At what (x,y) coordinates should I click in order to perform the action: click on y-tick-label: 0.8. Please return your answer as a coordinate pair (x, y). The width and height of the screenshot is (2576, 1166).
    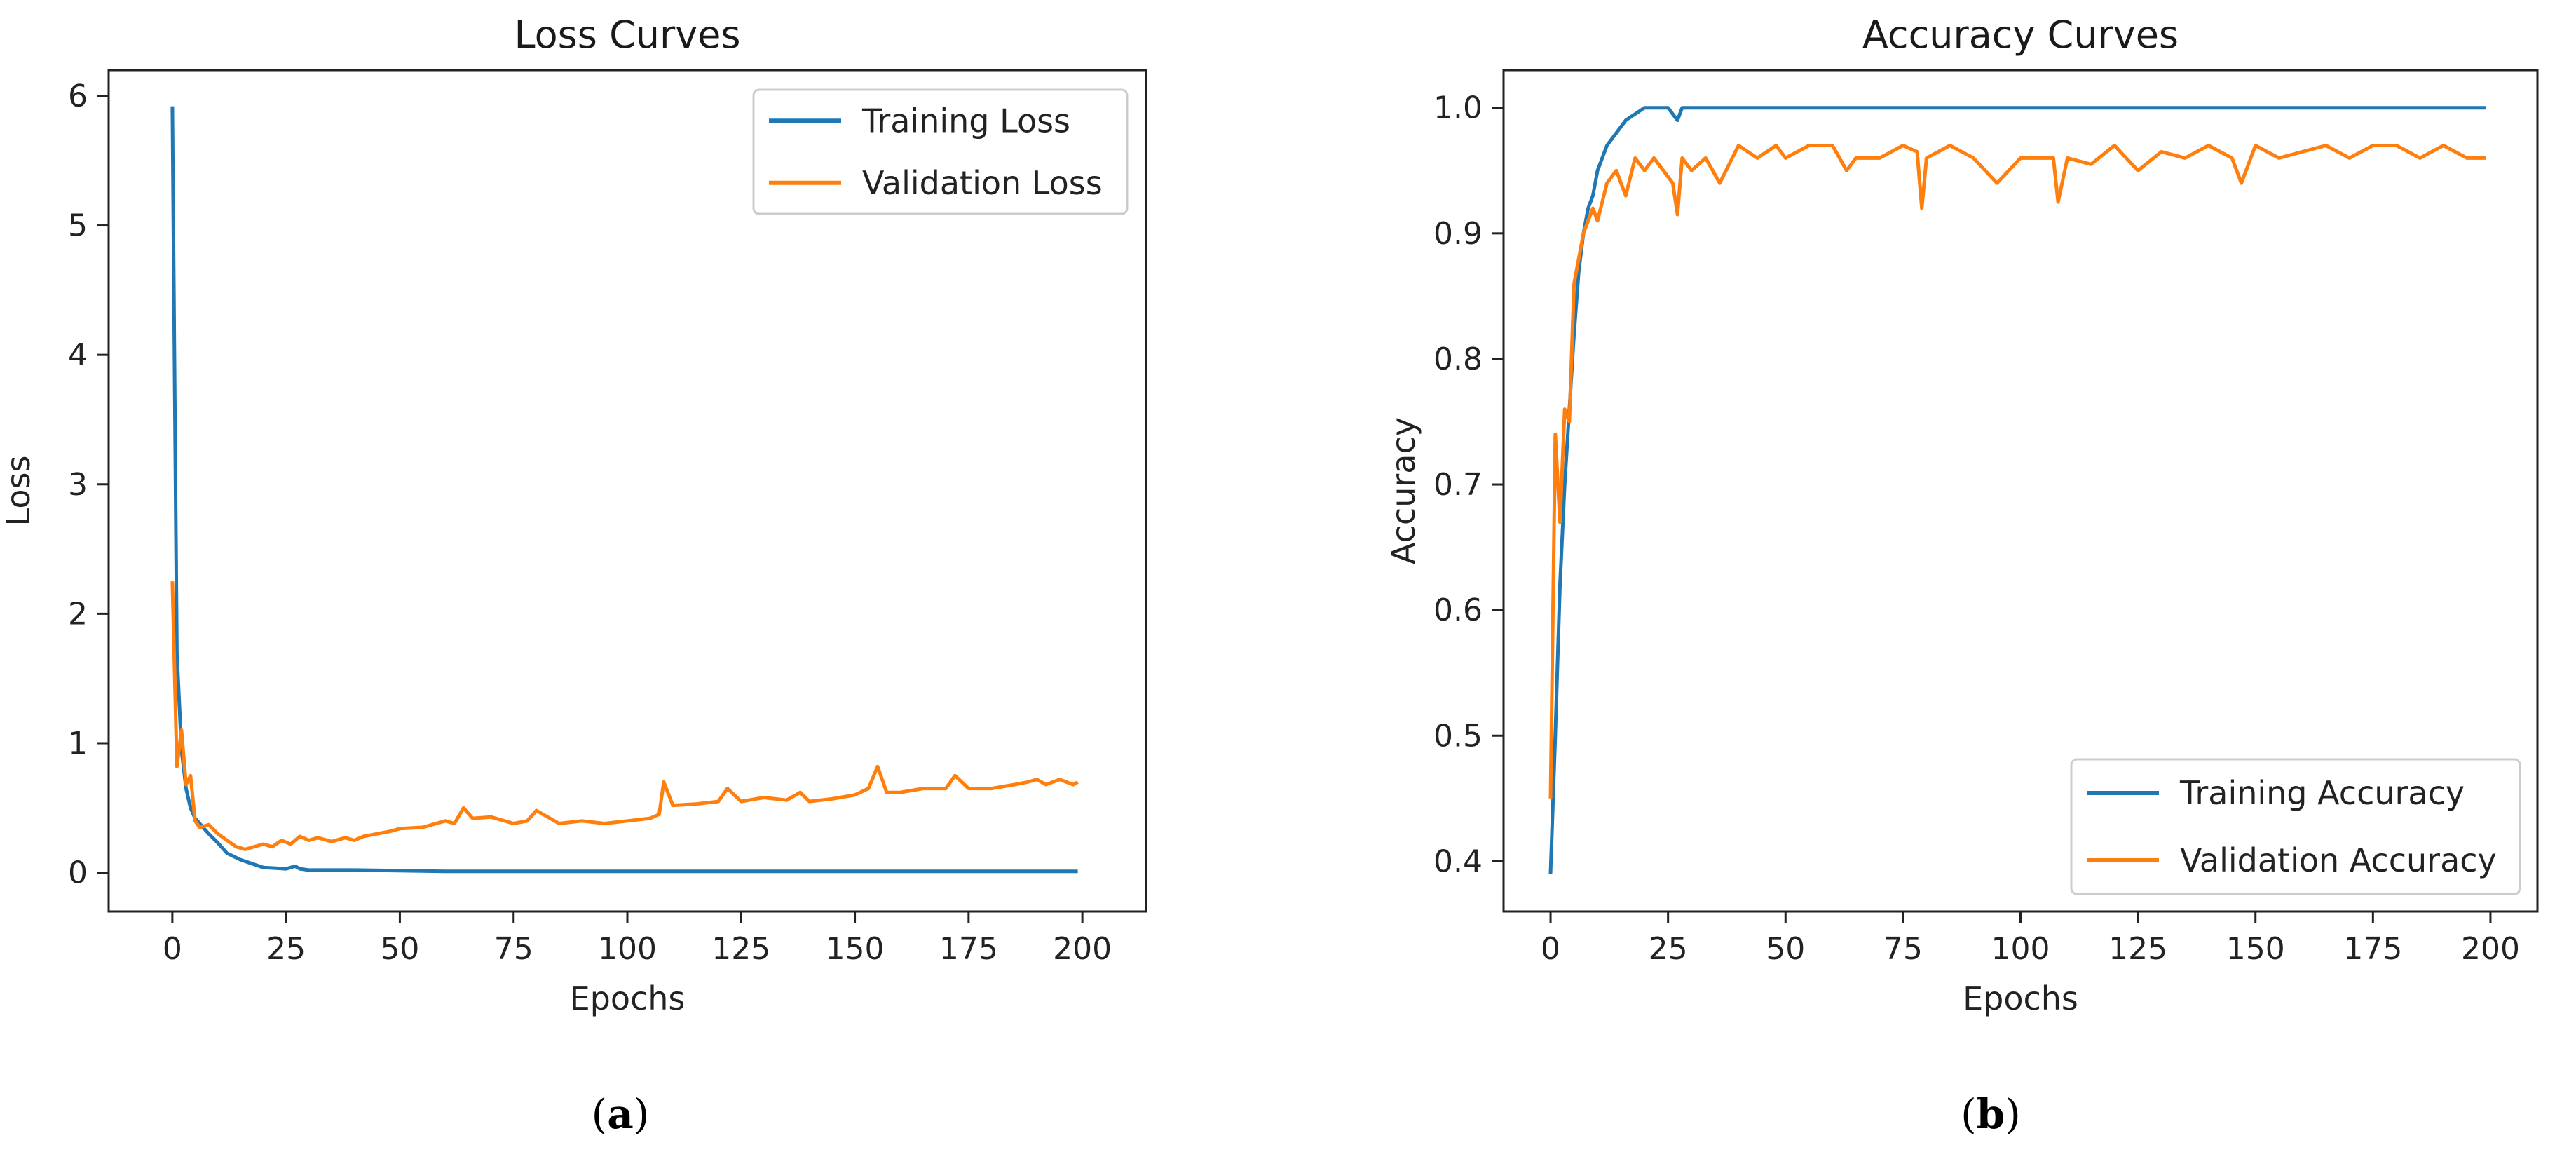
    Looking at the image, I should click on (1458, 359).